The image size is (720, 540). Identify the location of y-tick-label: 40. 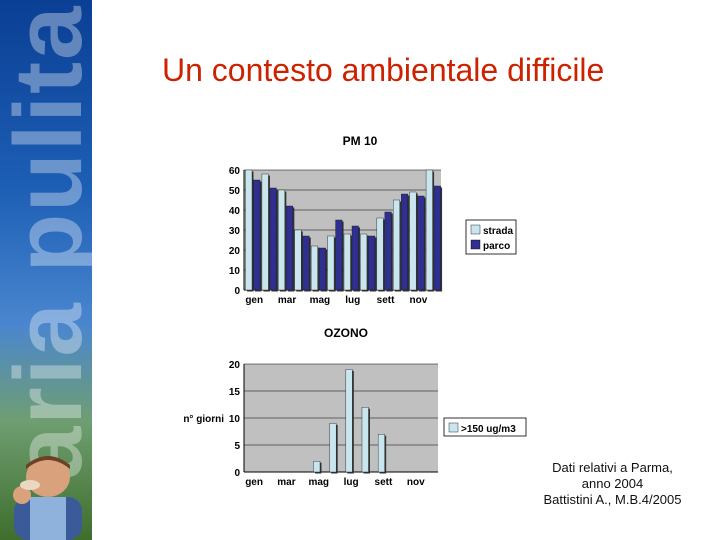
(235, 211).